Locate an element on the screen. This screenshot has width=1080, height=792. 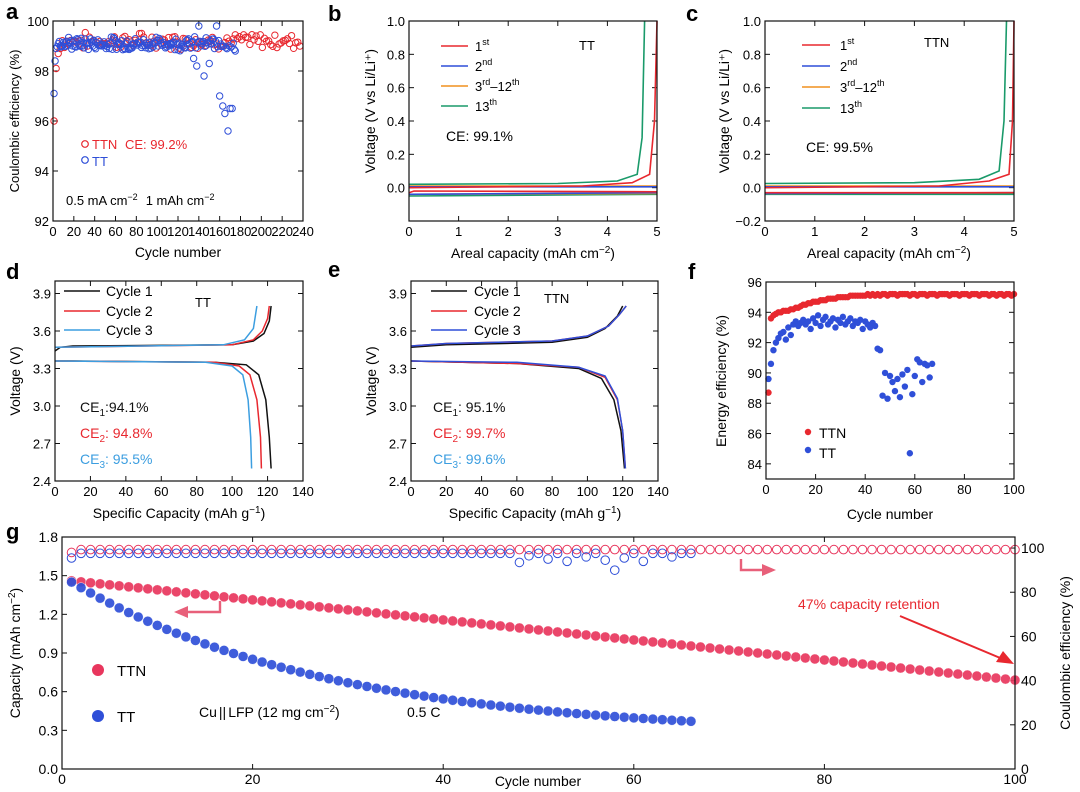
panel-e-letter: e is located at coordinates (334, 269).